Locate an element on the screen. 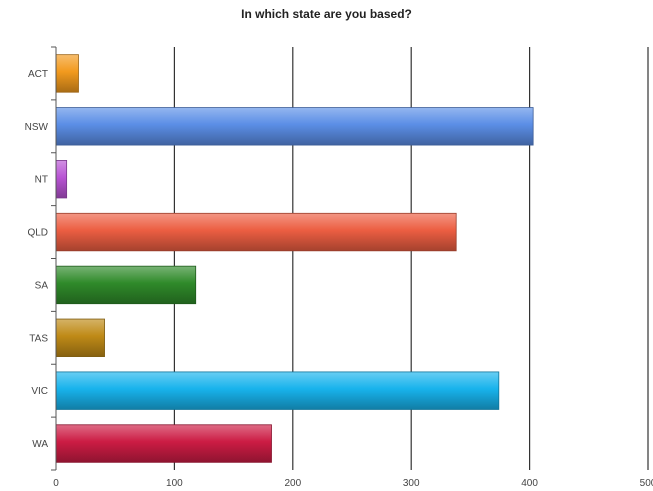 The height and width of the screenshot is (491, 653). x-tick-label: 500 is located at coordinates (646, 483).